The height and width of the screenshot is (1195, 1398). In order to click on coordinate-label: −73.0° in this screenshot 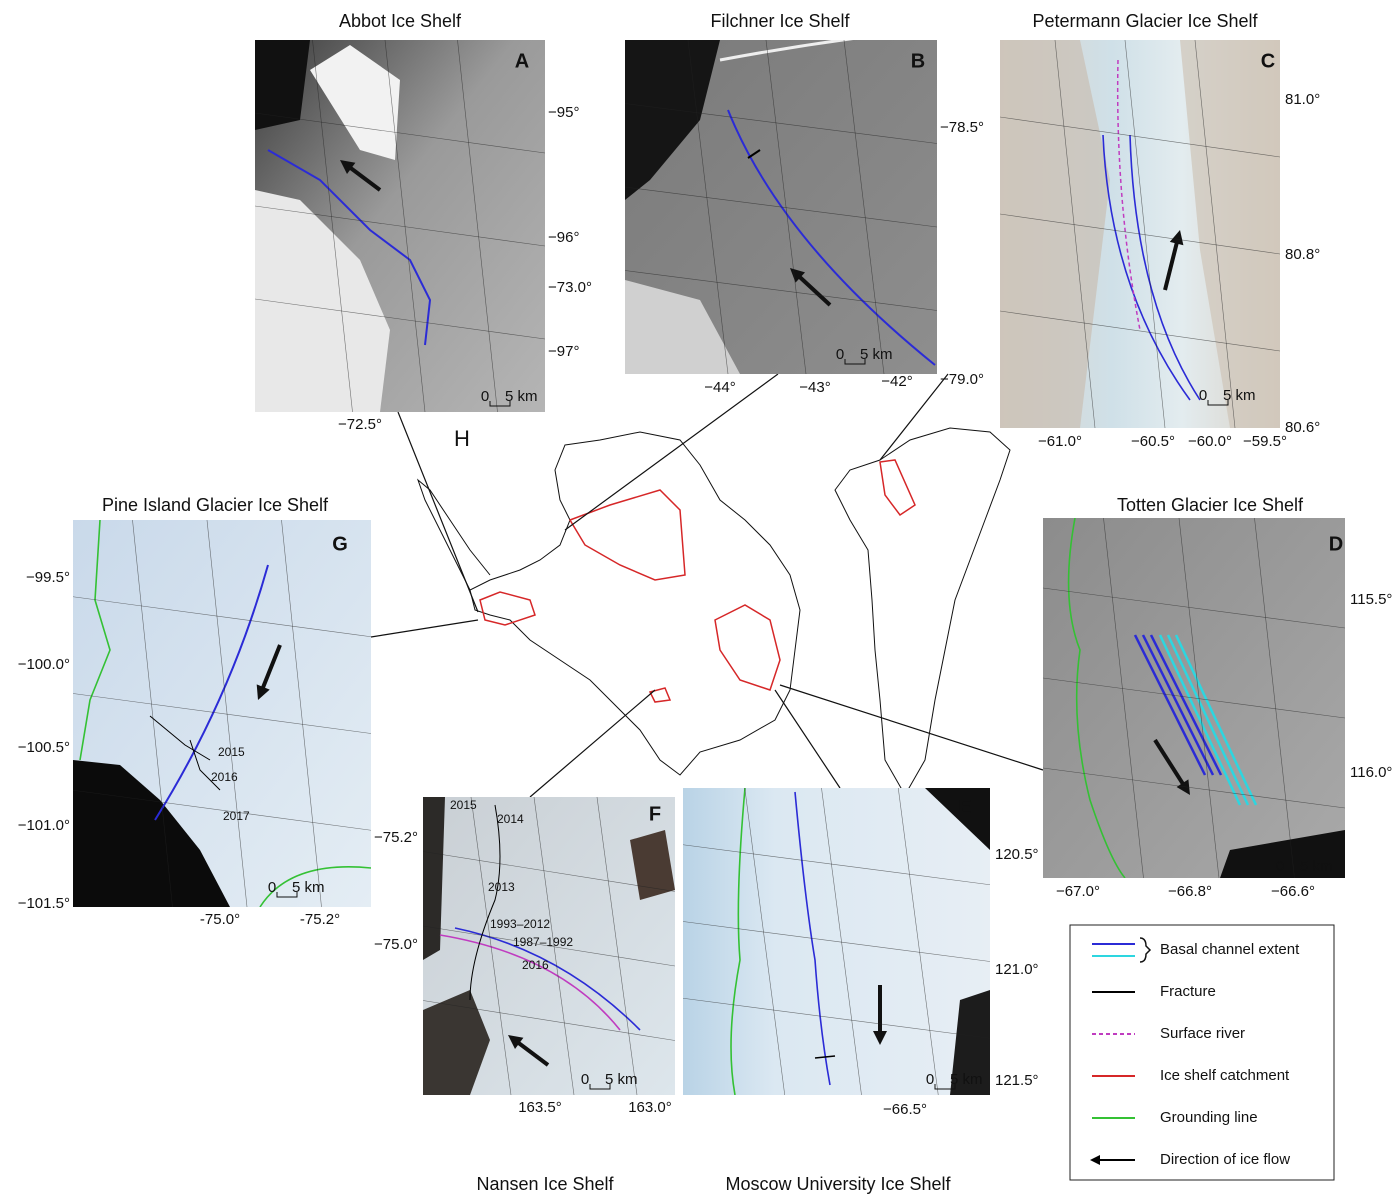, I will do `click(570, 287)`.